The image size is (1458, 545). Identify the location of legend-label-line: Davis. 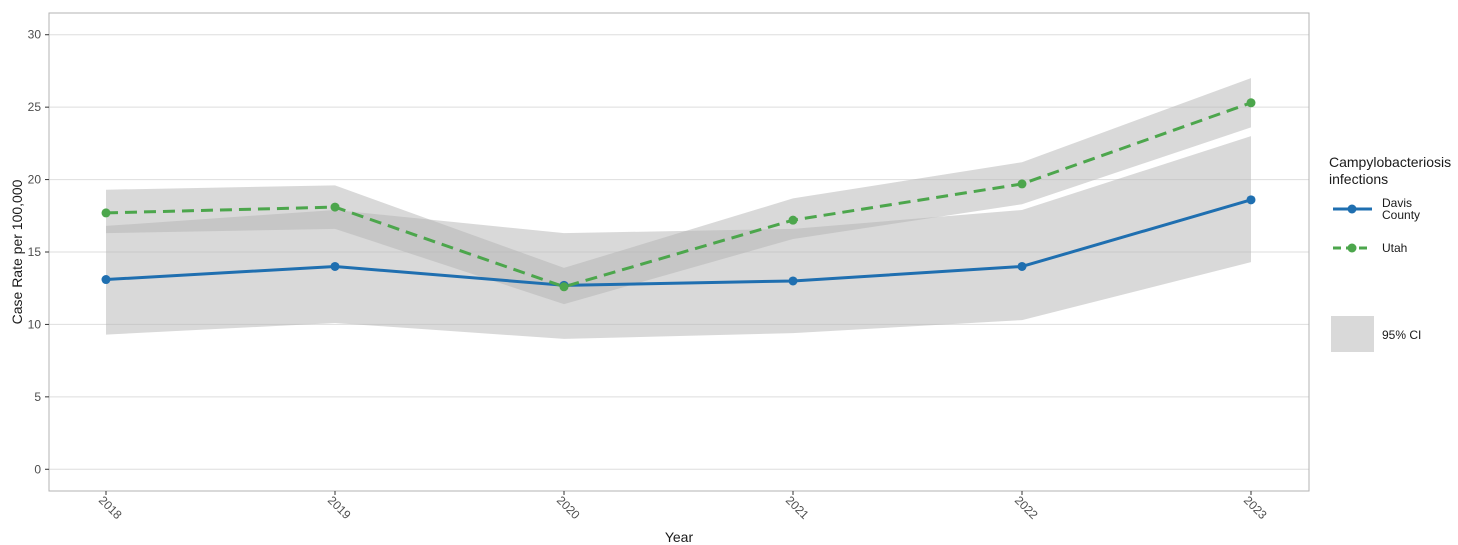
(1397, 203).